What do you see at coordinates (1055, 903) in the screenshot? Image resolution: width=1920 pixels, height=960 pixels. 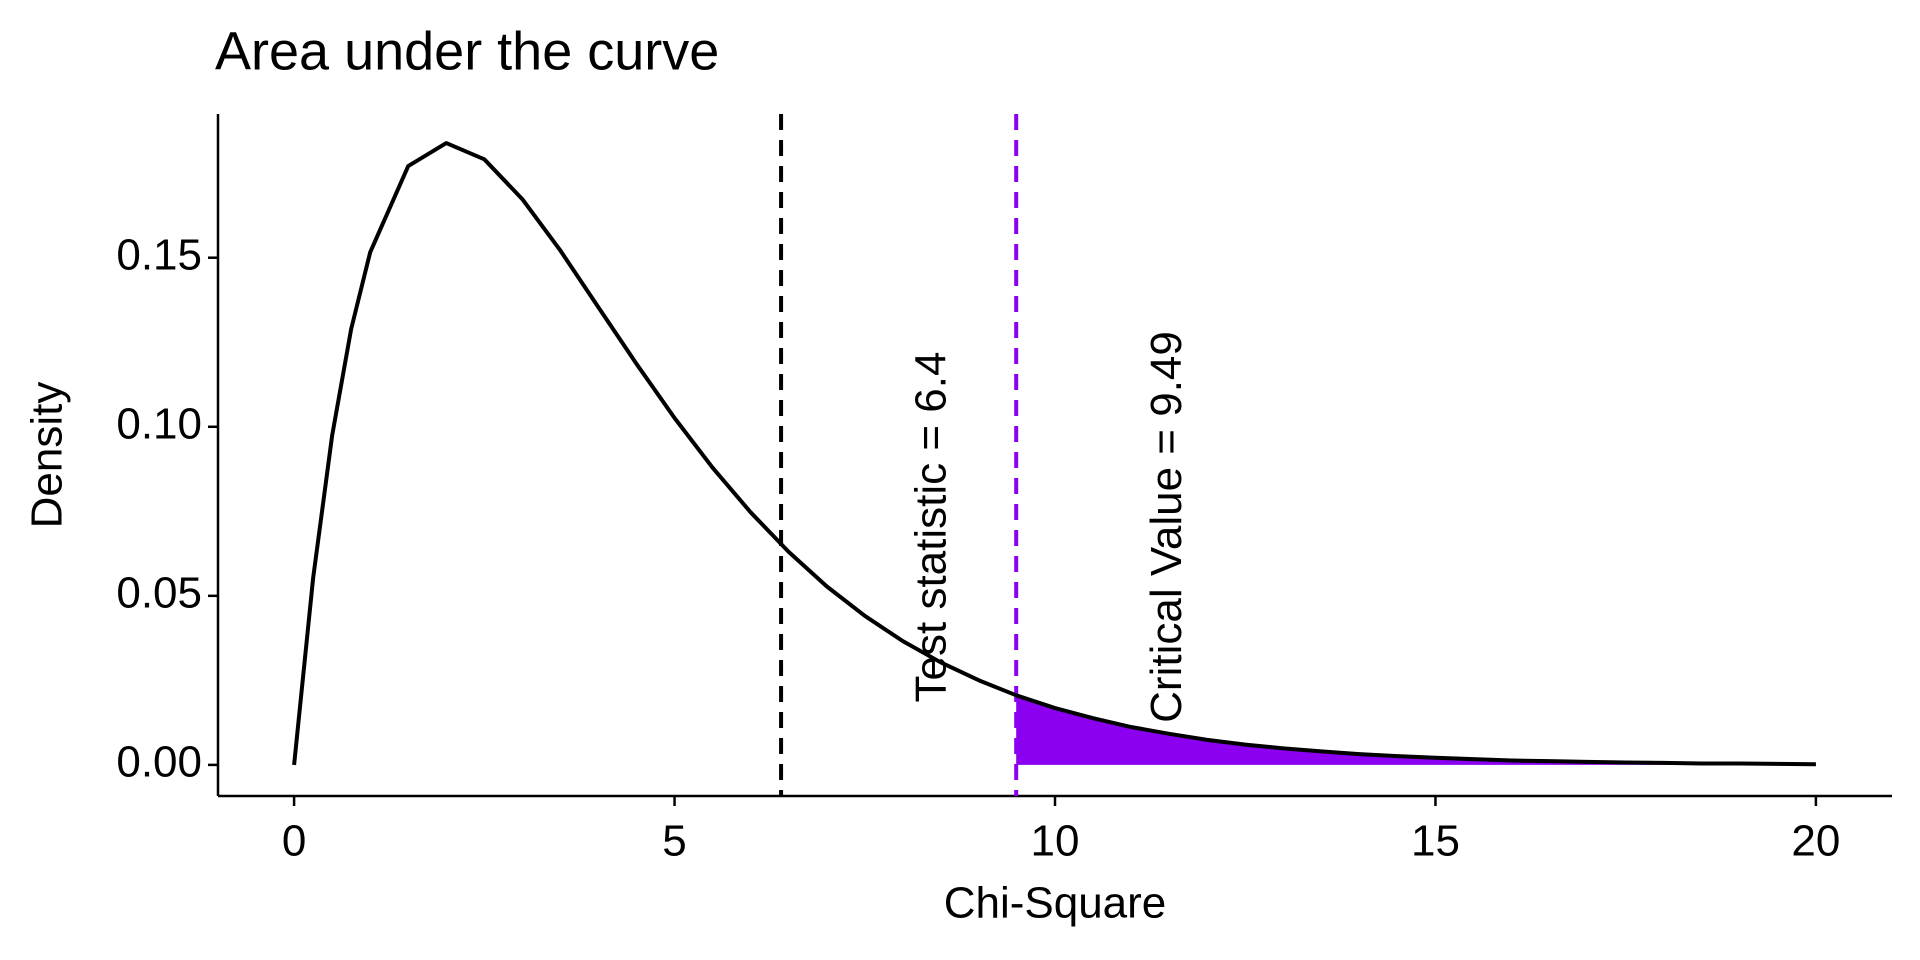 I see `x-axis-label: Chi-Square` at bounding box center [1055, 903].